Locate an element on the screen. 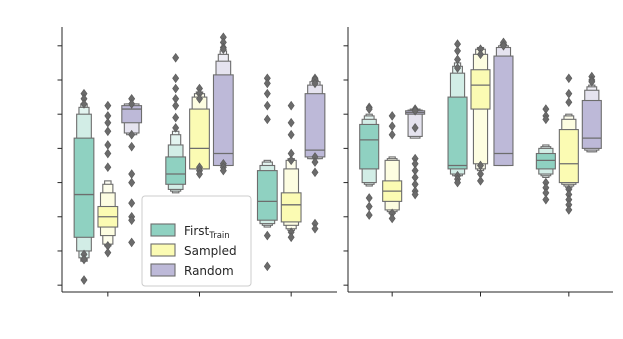 The height and width of the screenshot is (339, 623). legend-label: FirstTrain is located at coordinates (207, 232).